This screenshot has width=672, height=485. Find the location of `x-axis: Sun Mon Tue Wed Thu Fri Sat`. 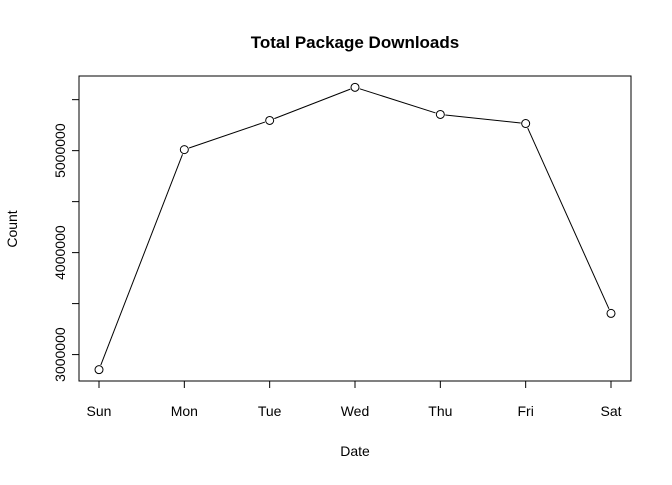

x-axis: Sun Mon Tue Wed Thu Fri Sat is located at coordinates (354, 399).